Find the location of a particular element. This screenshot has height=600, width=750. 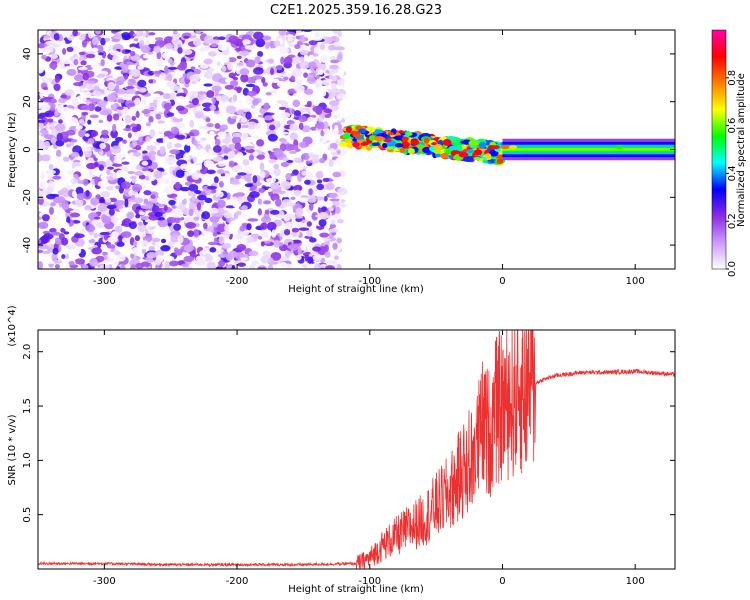

colorbar-tick-label: 0.8 is located at coordinates (732, 78).